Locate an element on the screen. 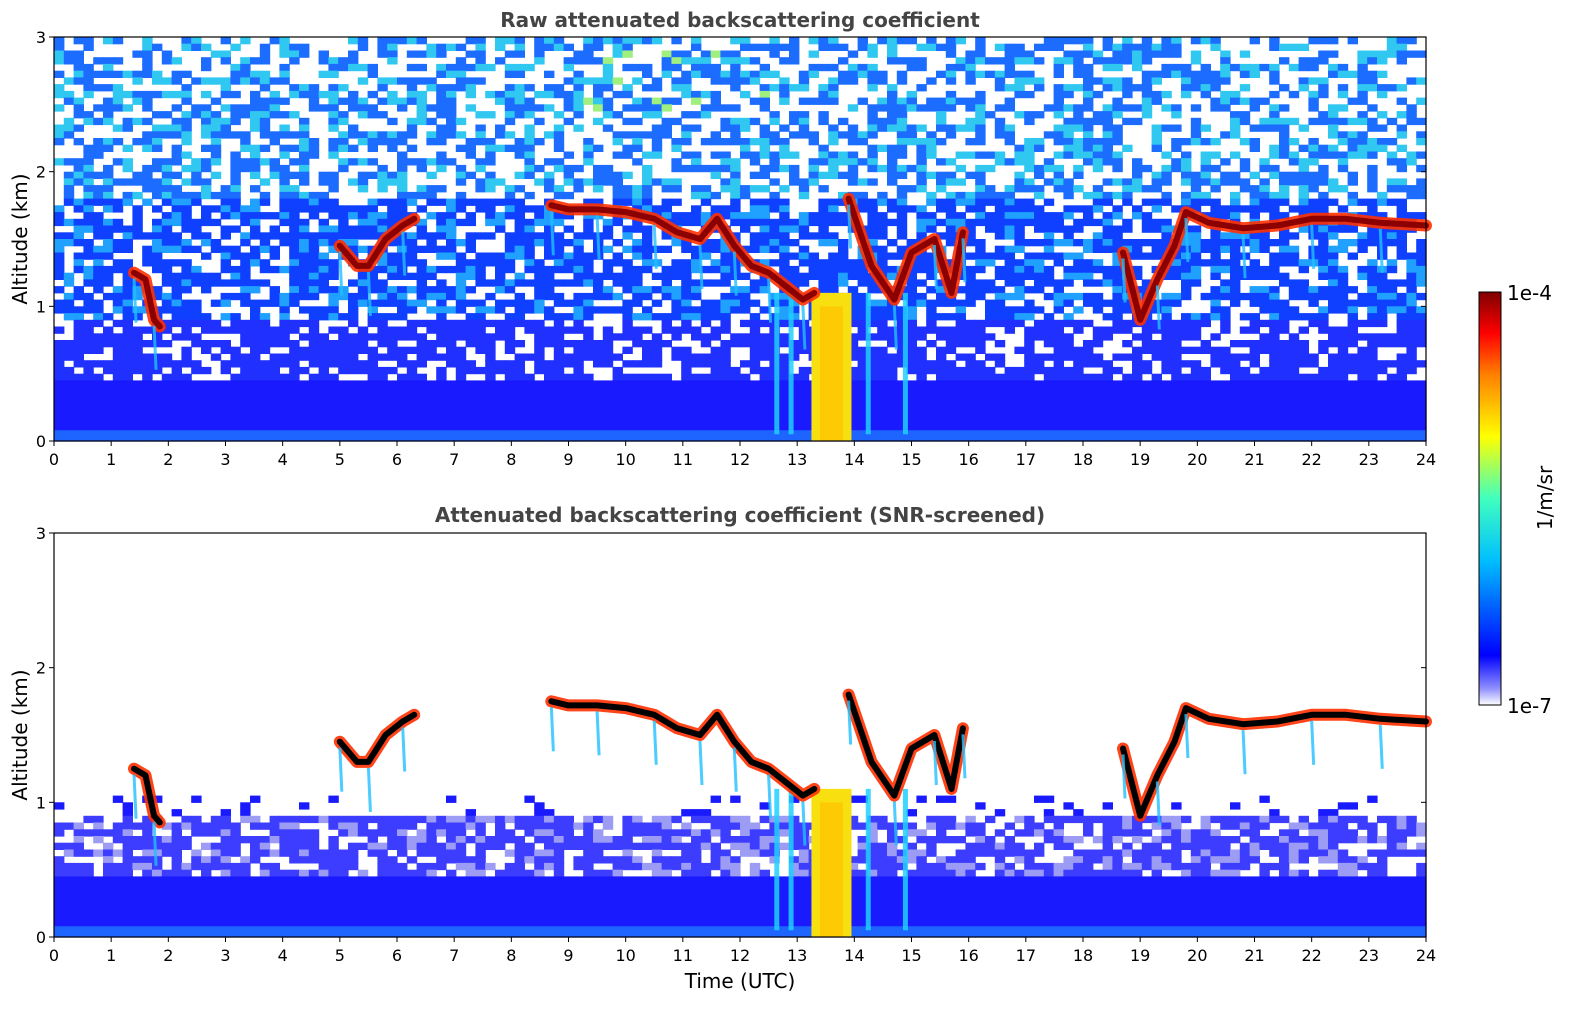  colorbar-min-label: 1e-7 is located at coordinates (1529, 706).